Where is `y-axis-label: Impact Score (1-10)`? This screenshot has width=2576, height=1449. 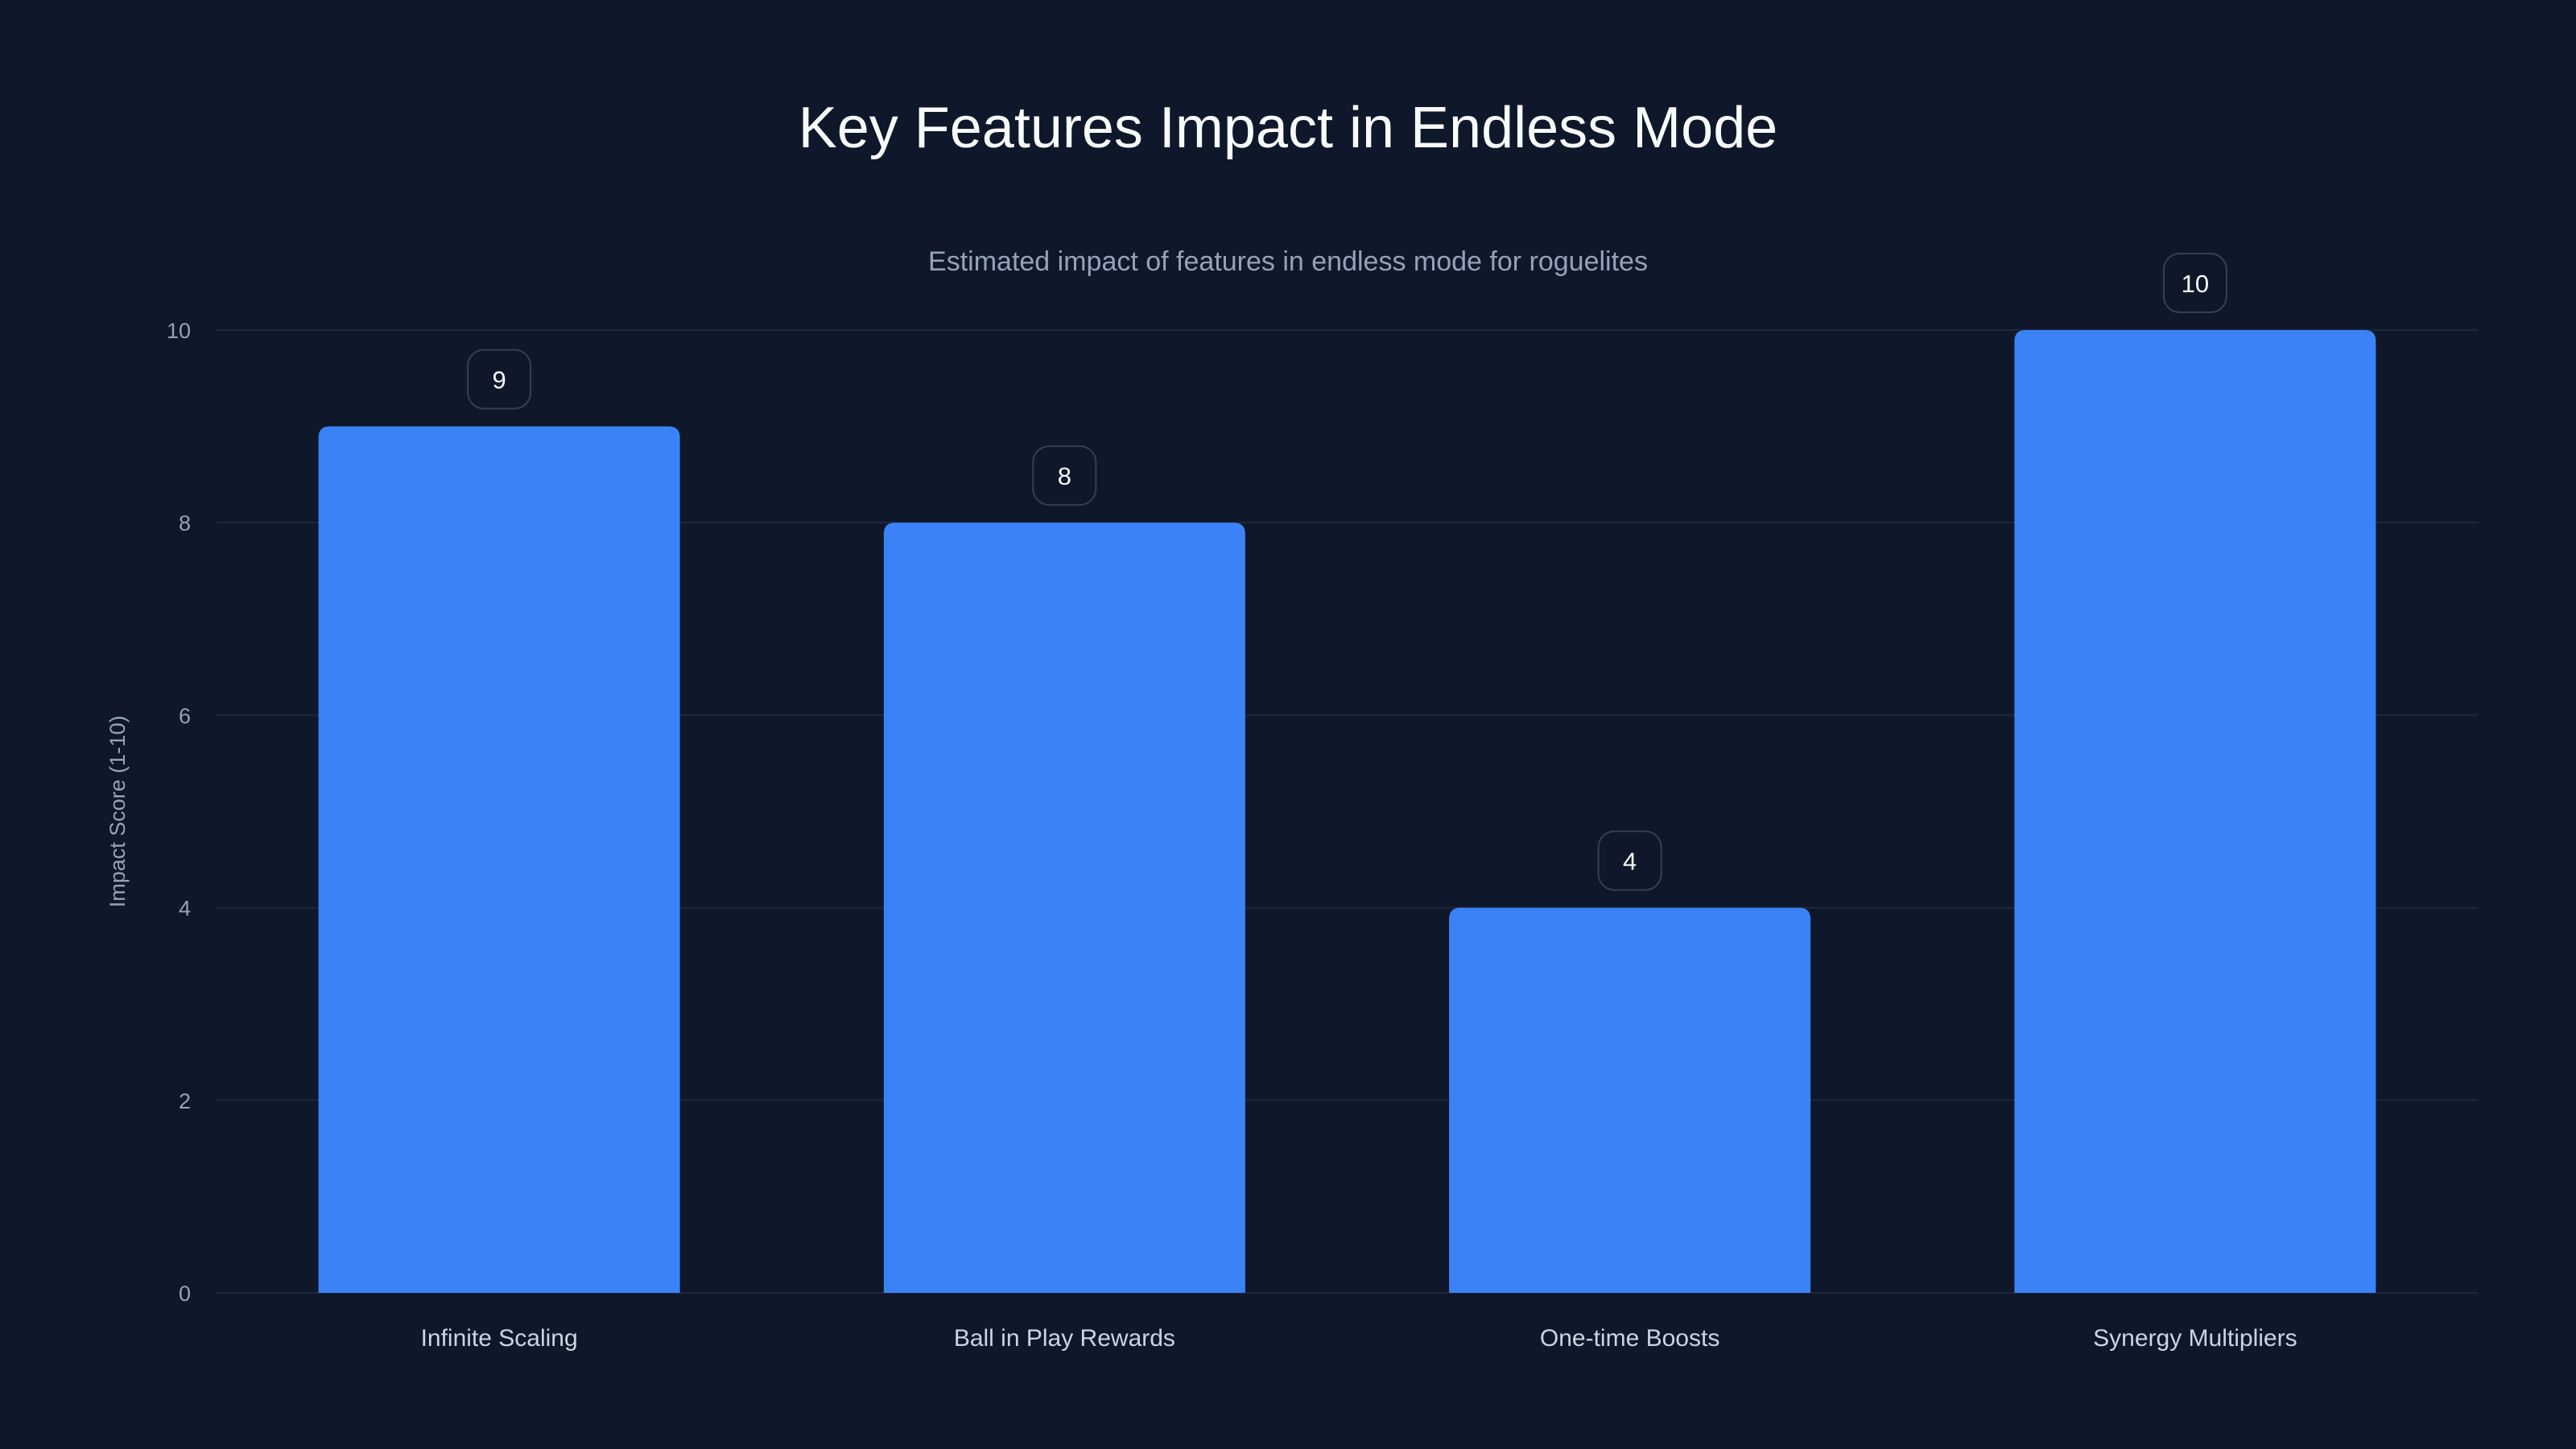 y-axis-label: Impact Score (1-10) is located at coordinates (117, 812).